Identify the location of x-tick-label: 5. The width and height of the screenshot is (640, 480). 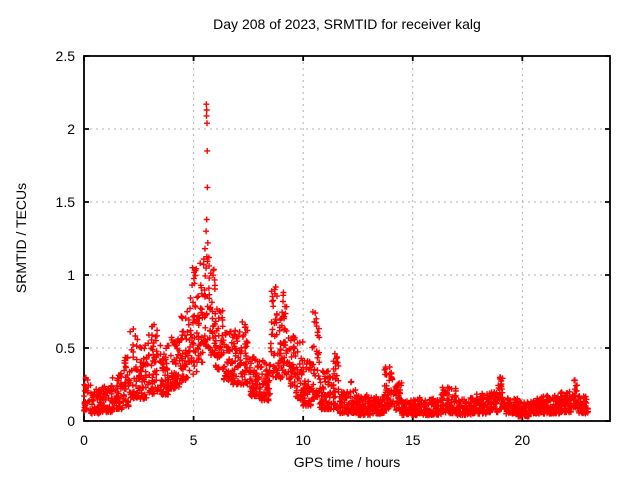
(194, 440).